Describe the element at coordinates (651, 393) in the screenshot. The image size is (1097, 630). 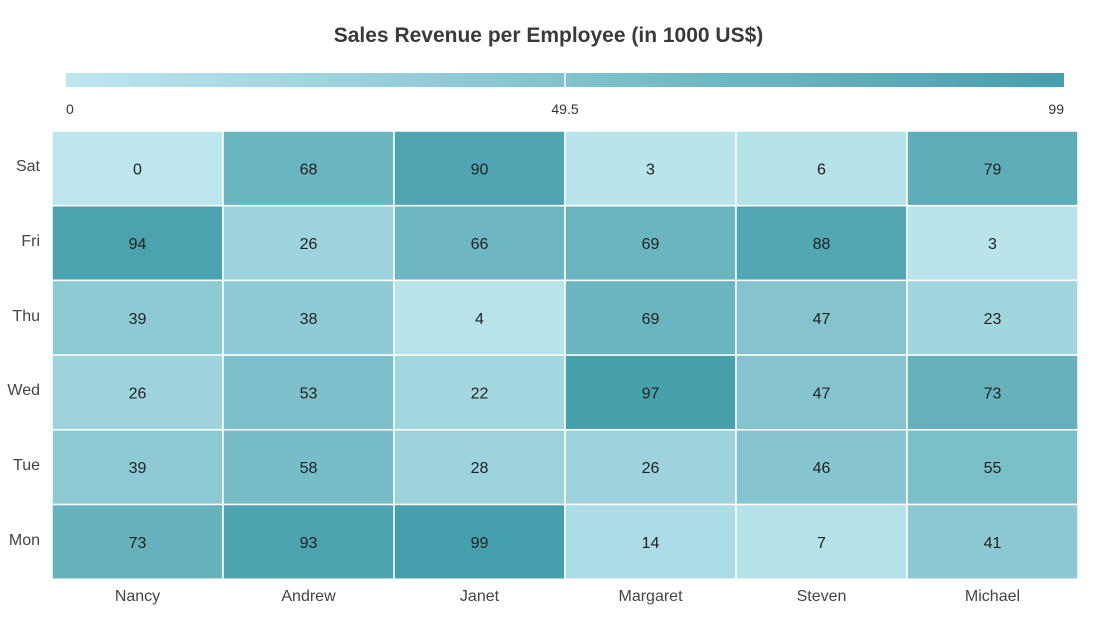
I see `cell-value-label: 97` at that location.